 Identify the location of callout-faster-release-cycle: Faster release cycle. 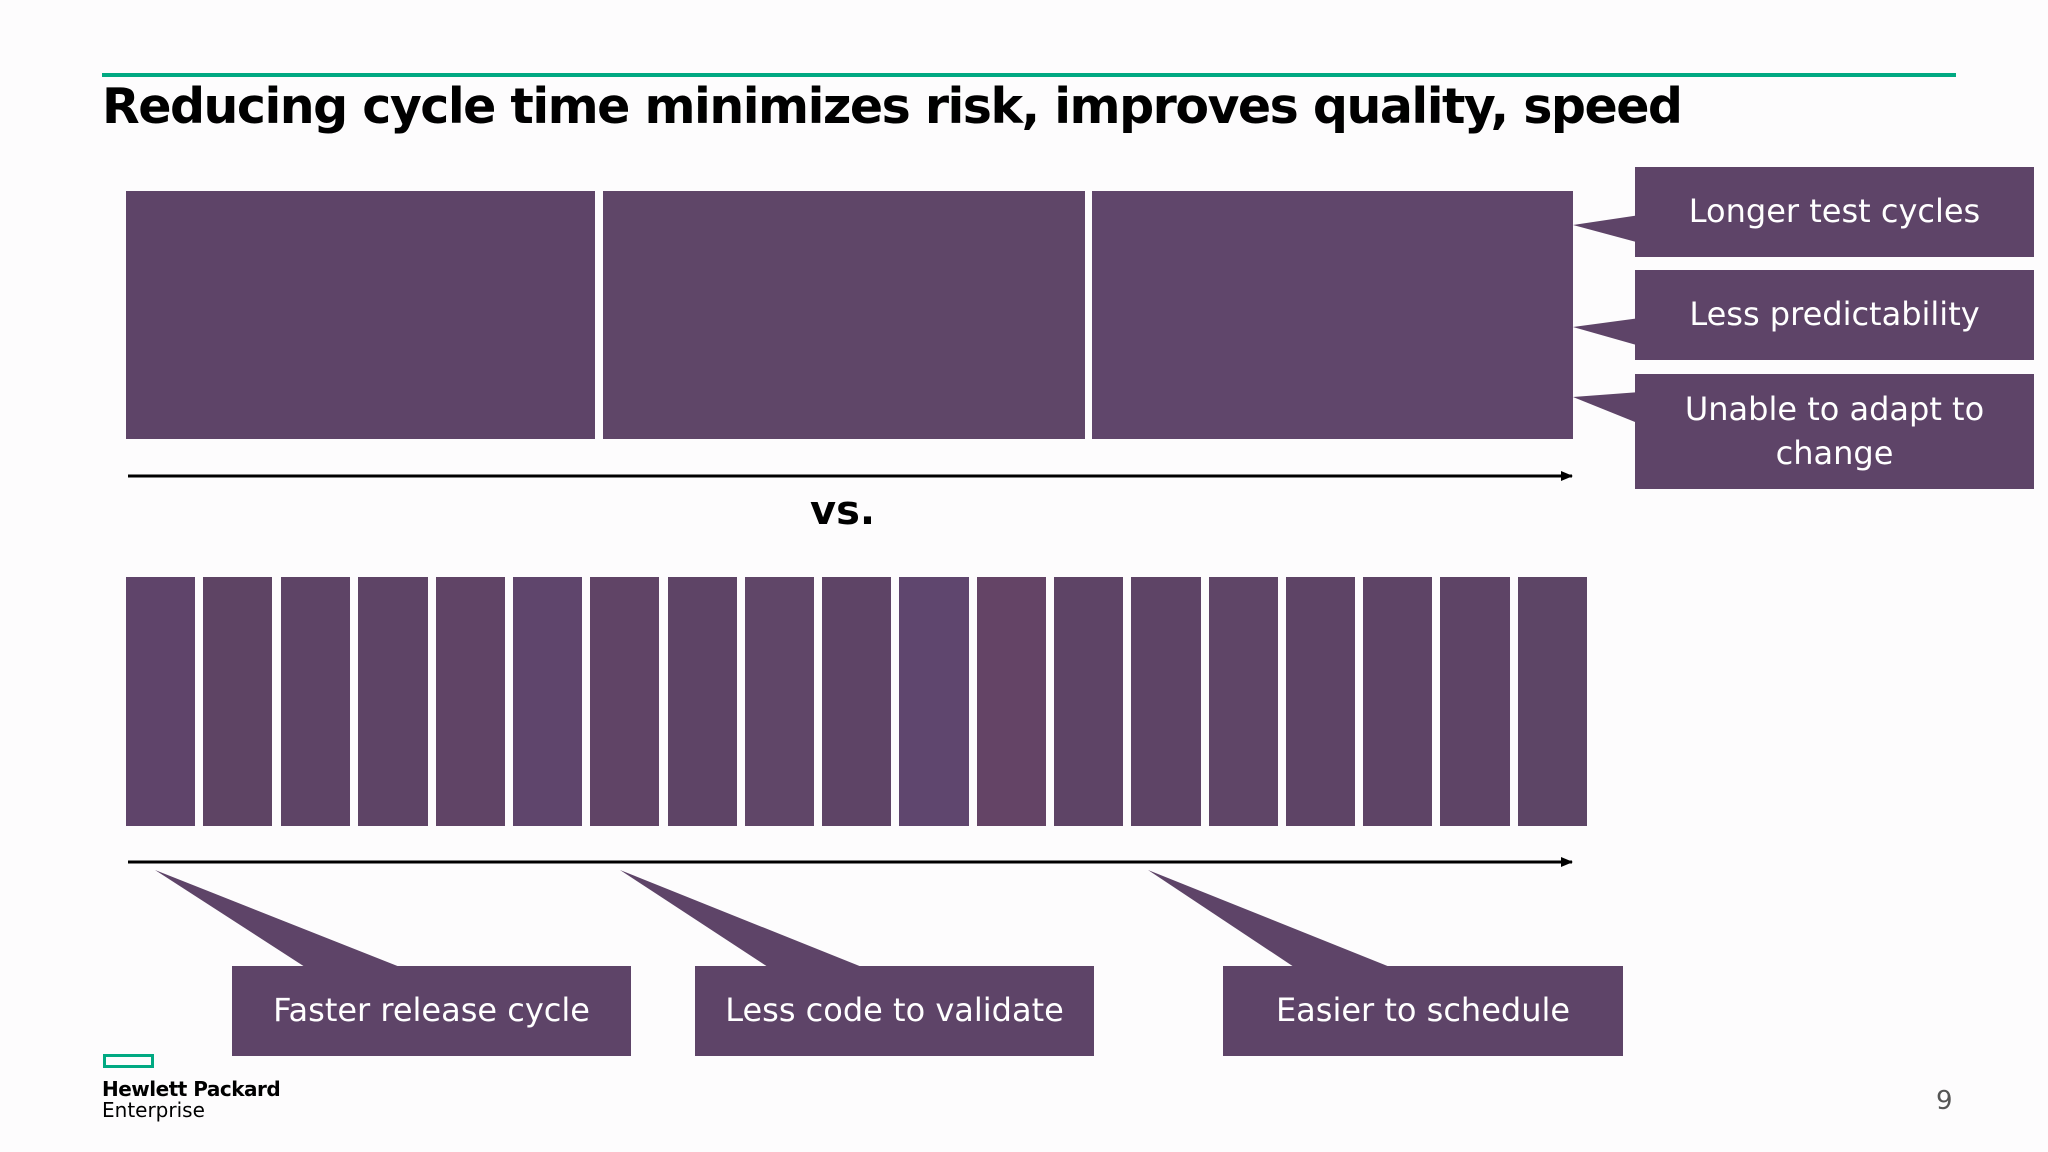
(431, 1011).